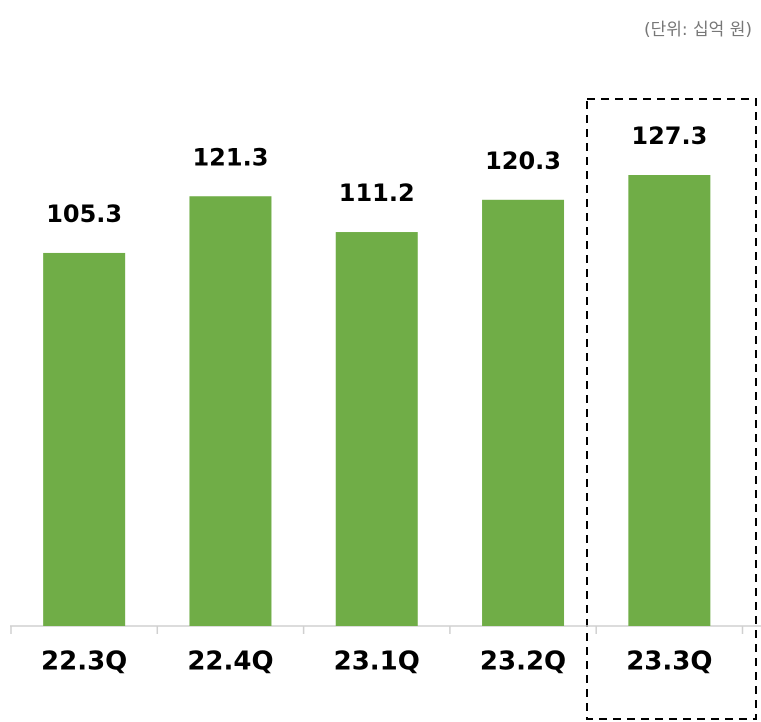 This screenshot has height=722, width=761. Describe the element at coordinates (377, 662) in the screenshot. I see `x-tick-label: 23.1Q` at that location.